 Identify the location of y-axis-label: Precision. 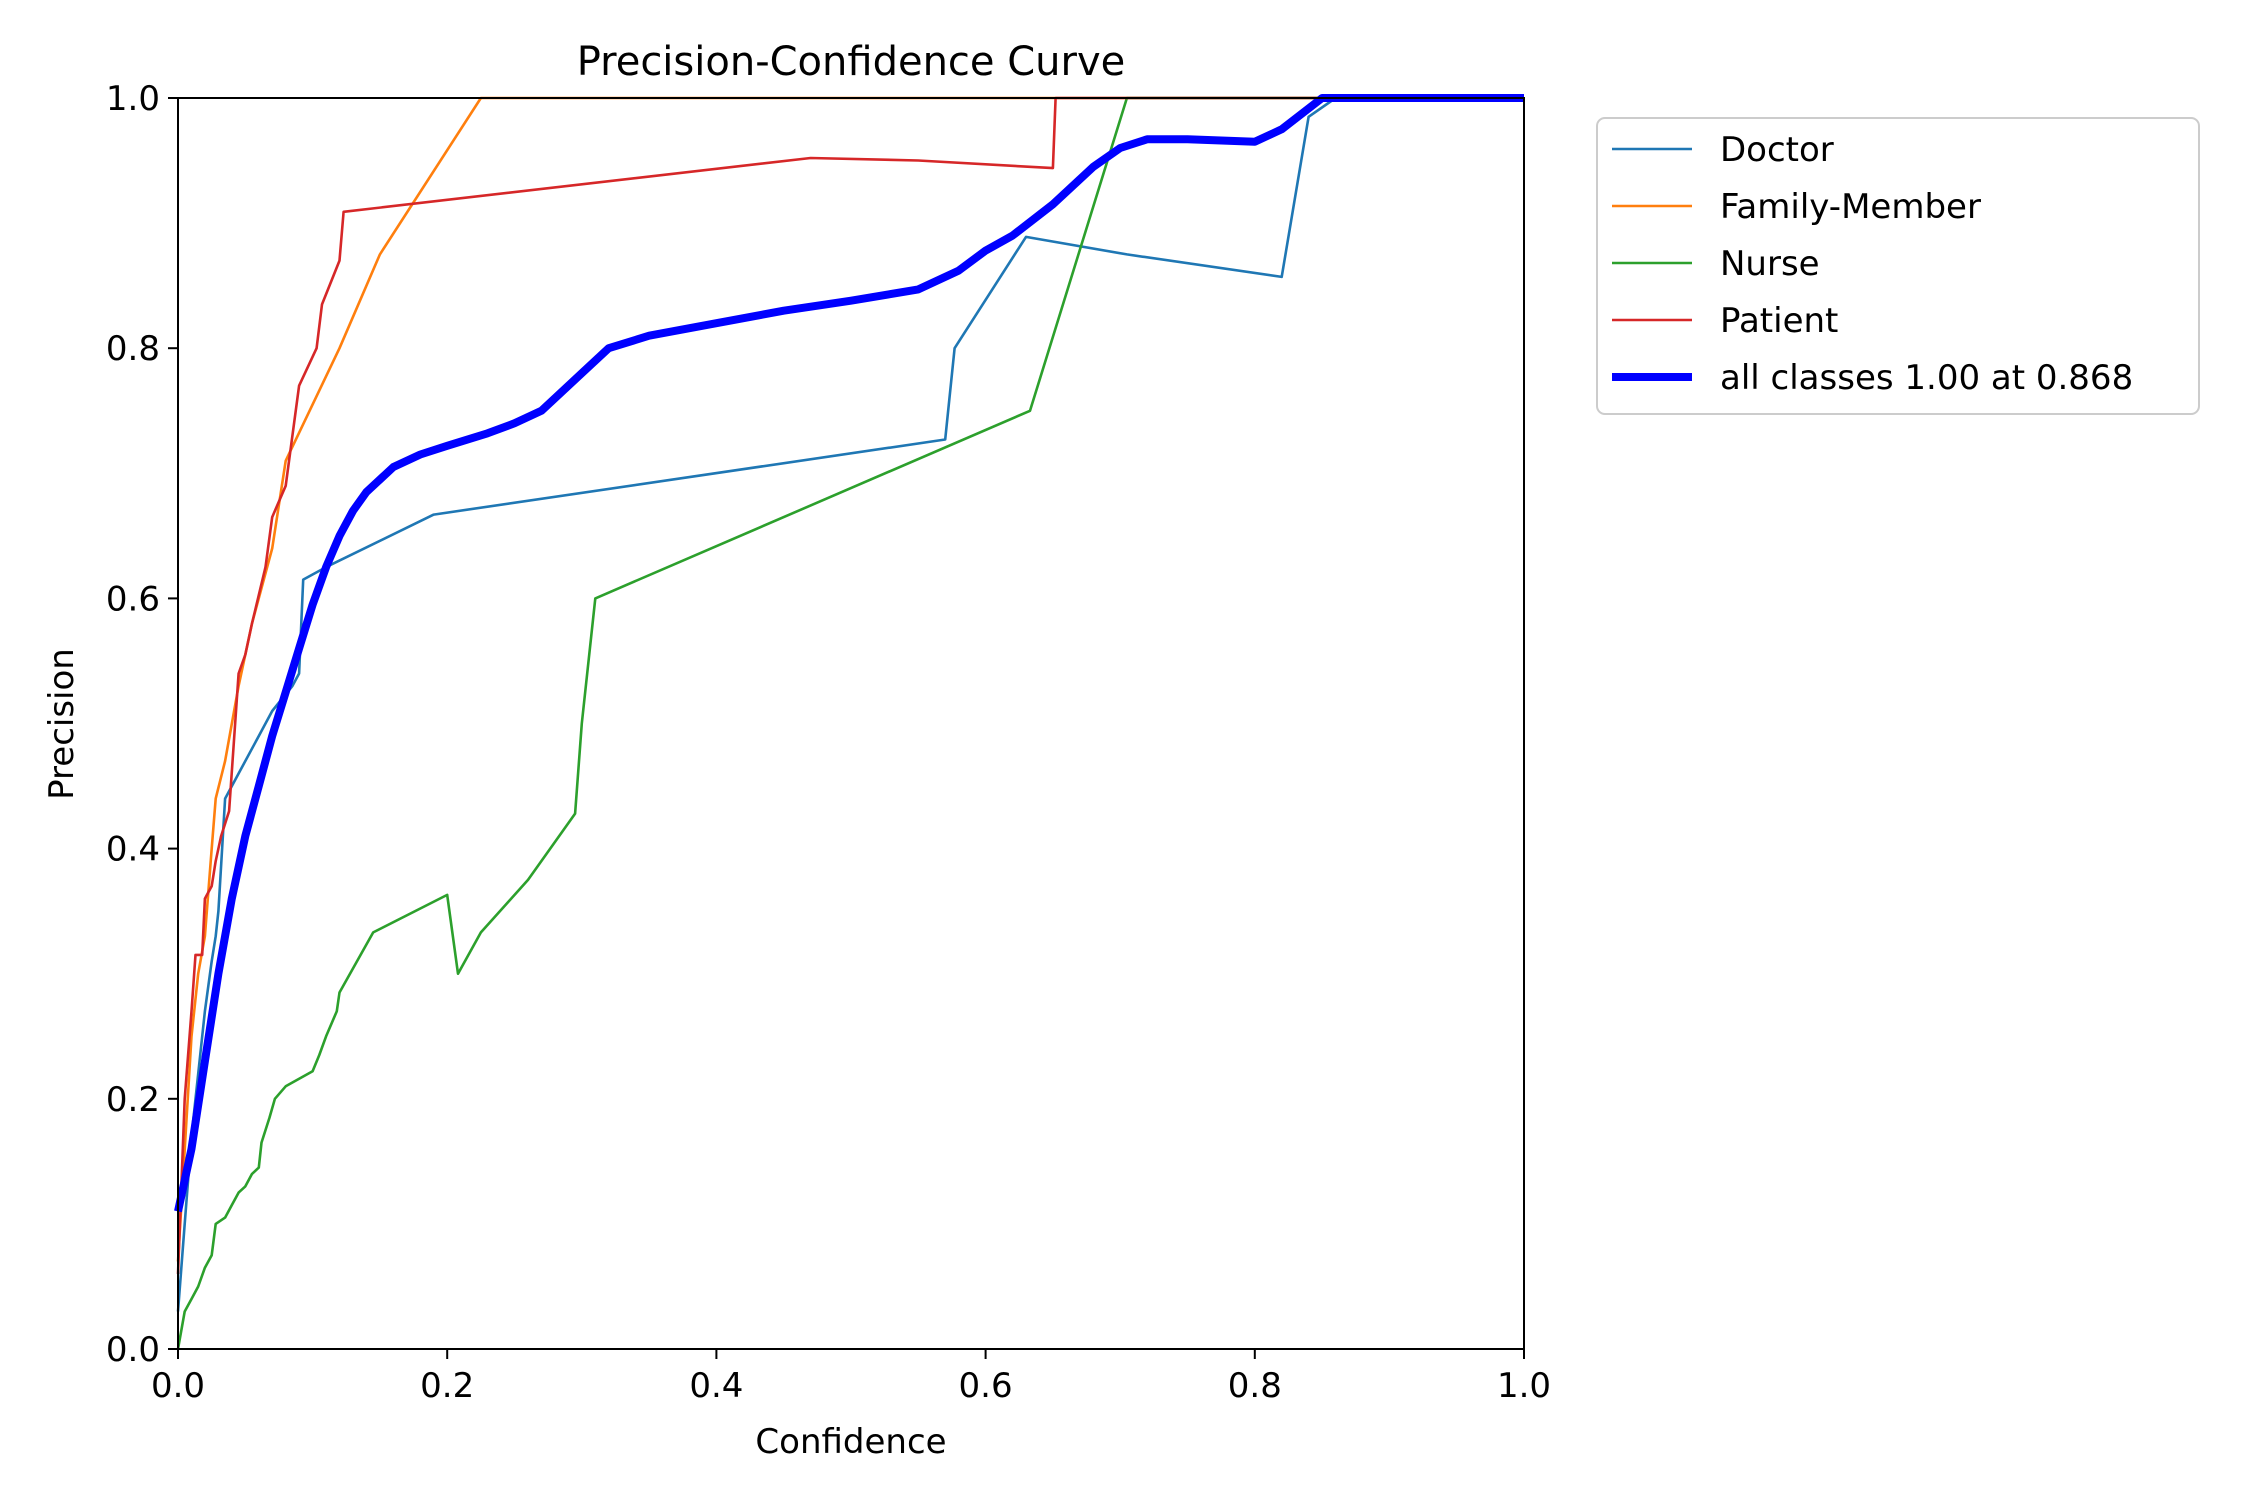
(62, 724).